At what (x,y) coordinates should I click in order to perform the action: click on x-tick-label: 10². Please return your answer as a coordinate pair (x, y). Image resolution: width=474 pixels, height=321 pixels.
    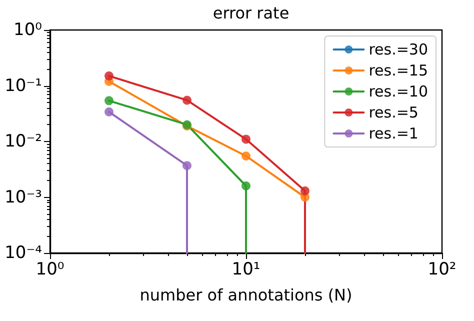
    Looking at the image, I should click on (442, 270).